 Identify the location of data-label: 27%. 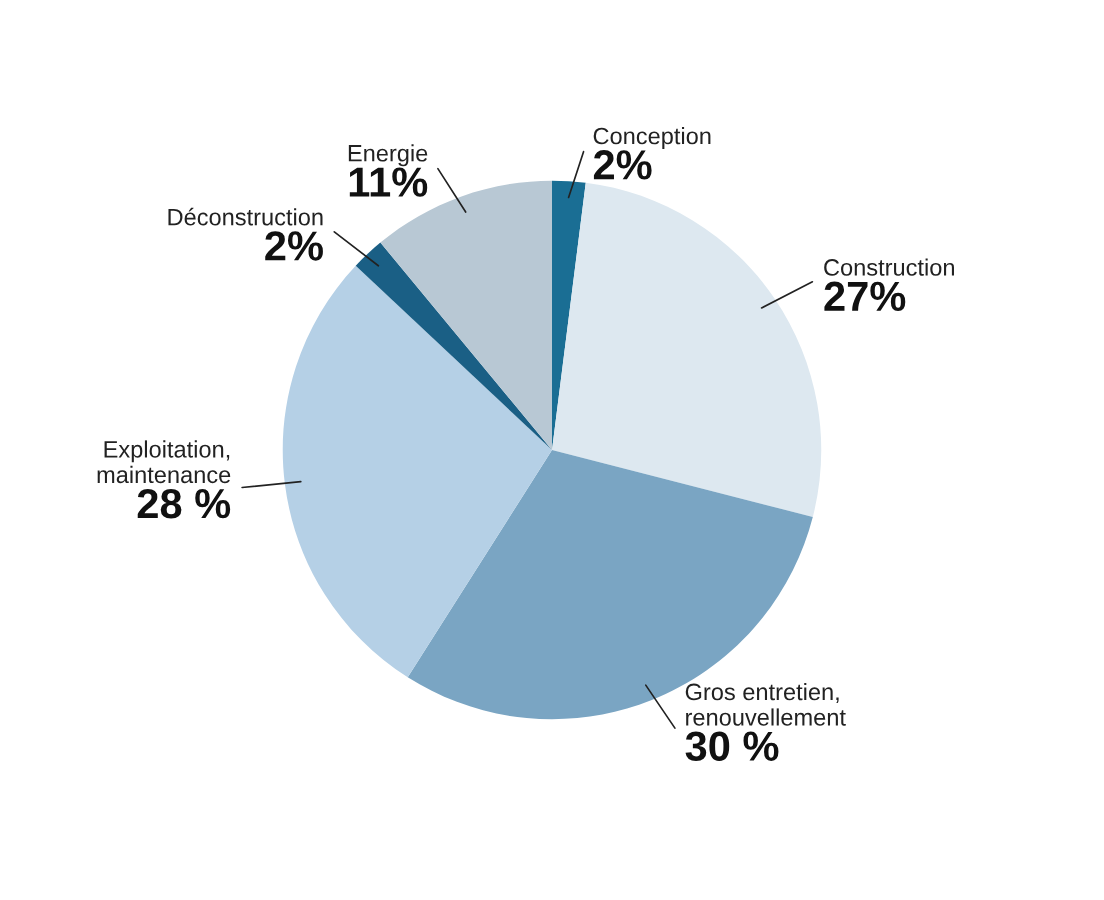
(865, 296).